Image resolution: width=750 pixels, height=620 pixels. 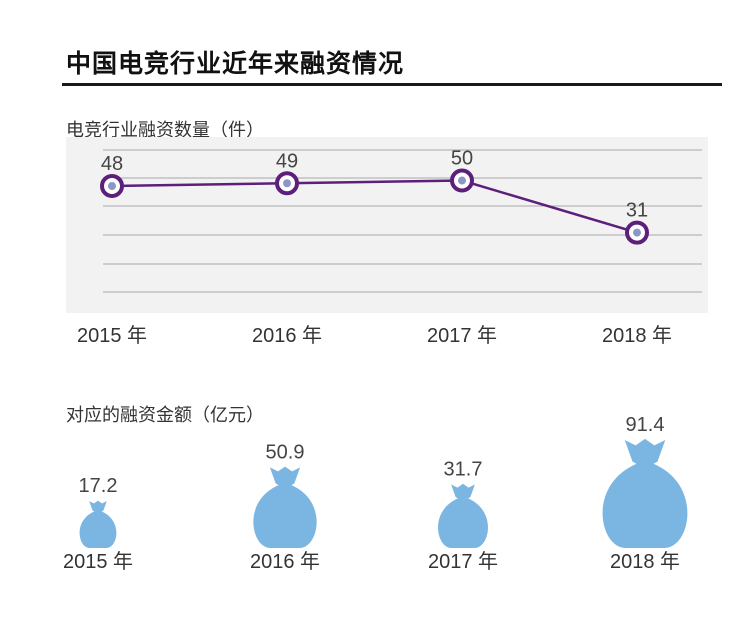 What do you see at coordinates (374, 206) in the screenshot?
I see `series-line` at bounding box center [374, 206].